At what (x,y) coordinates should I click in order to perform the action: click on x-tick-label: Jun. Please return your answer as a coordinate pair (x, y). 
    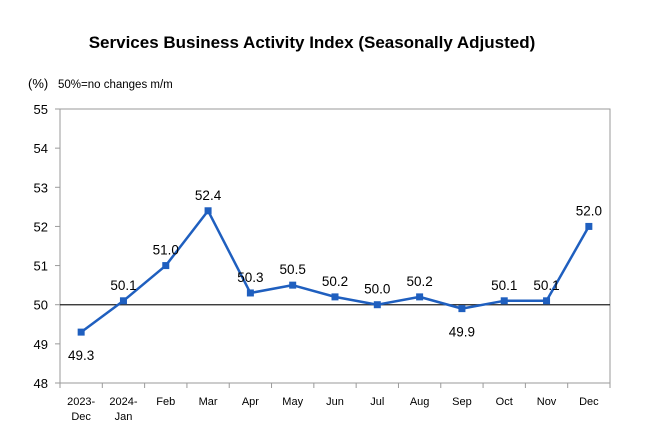
    Looking at the image, I should click on (335, 402).